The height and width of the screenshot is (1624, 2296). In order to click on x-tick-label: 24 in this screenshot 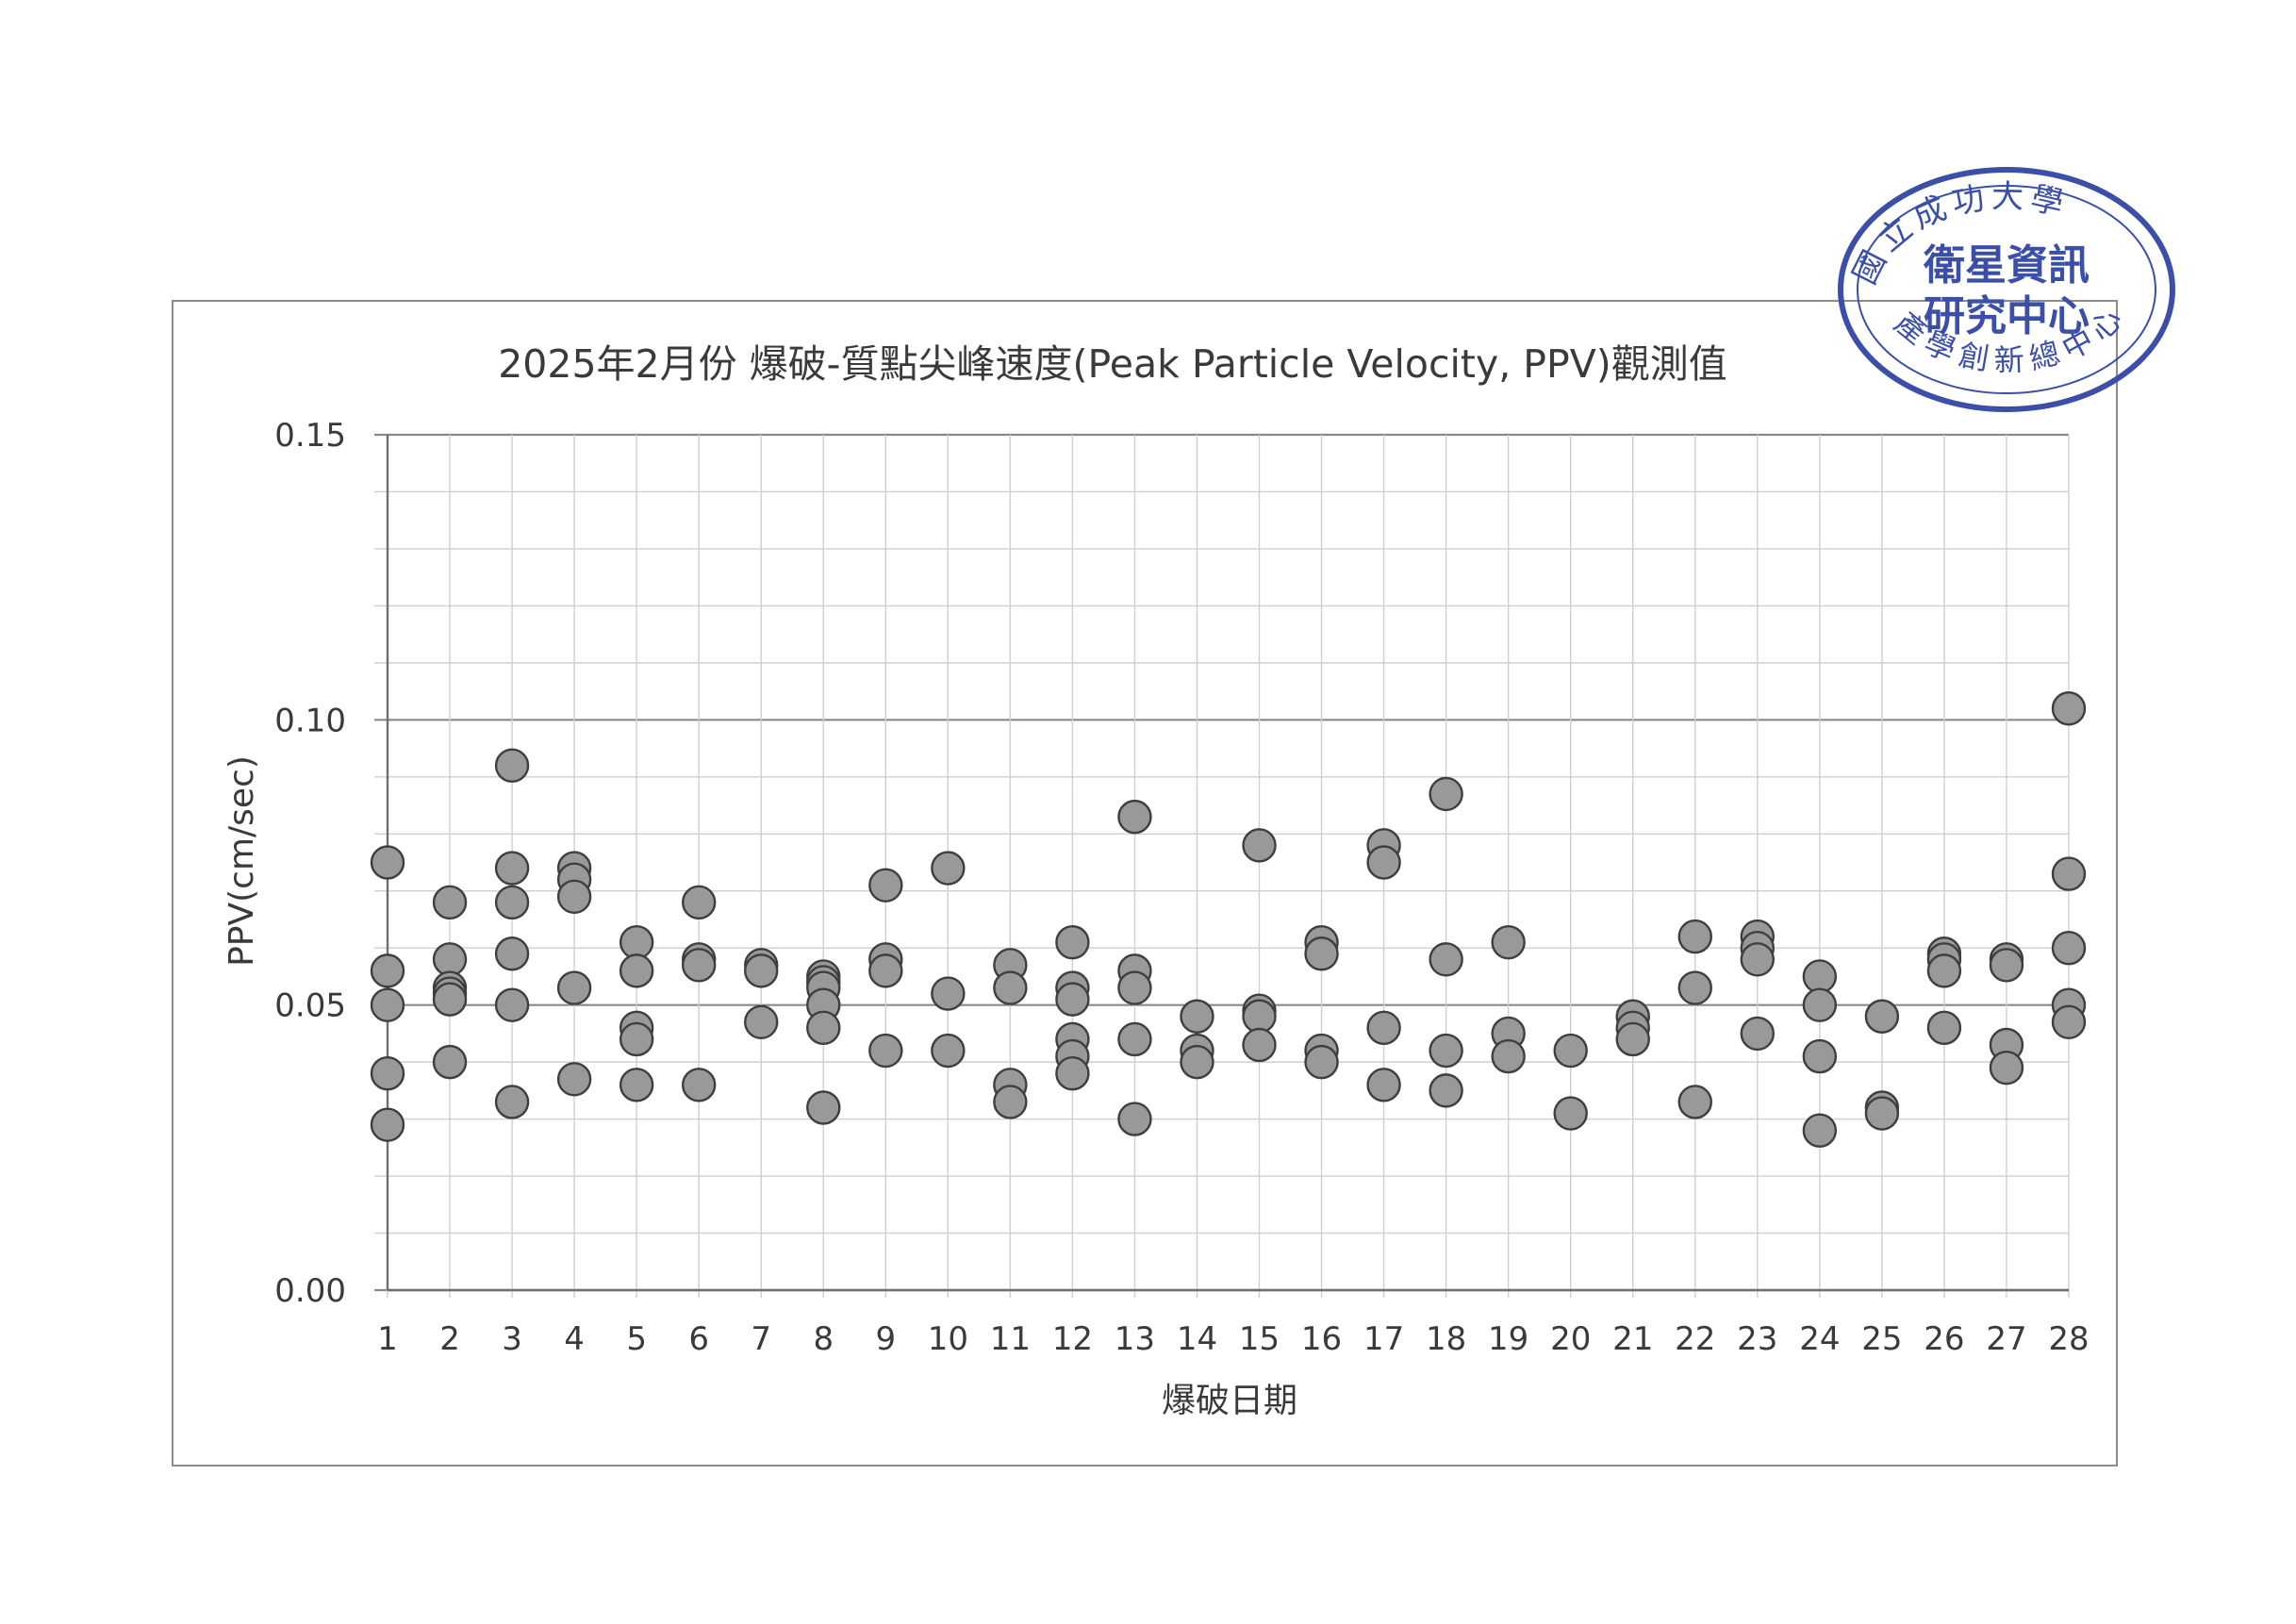, I will do `click(1819, 1339)`.